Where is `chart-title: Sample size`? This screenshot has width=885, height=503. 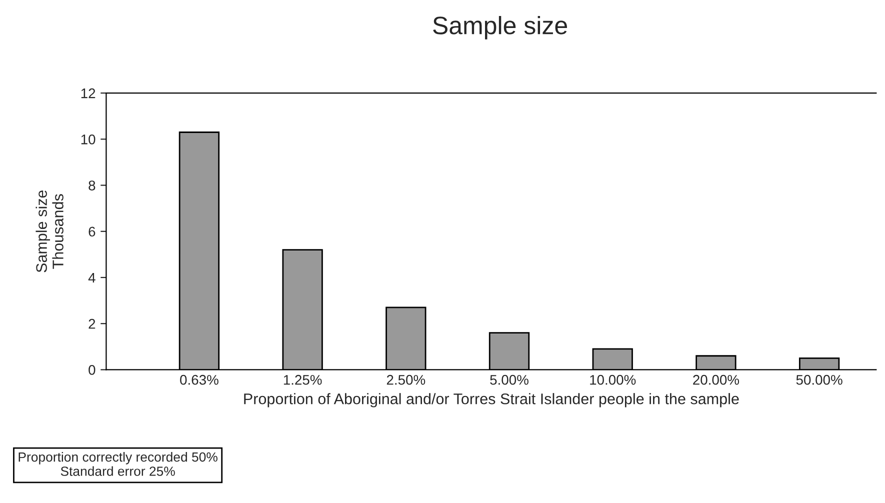
chart-title: Sample size is located at coordinates (500, 28).